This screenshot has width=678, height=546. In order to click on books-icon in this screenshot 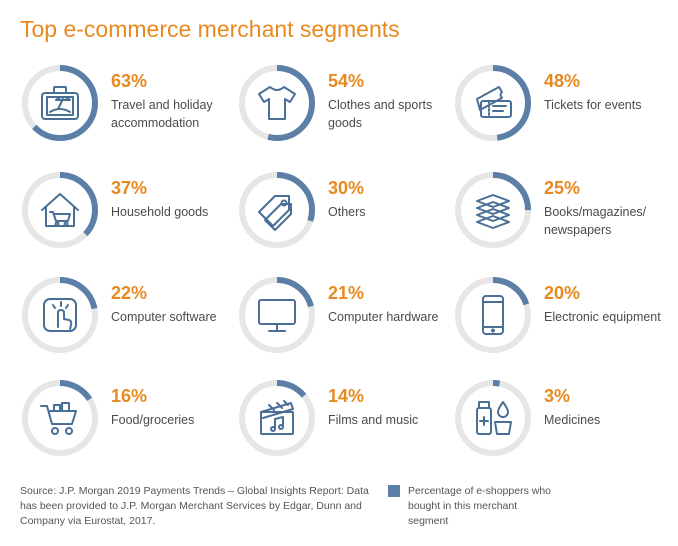, I will do `click(493, 211)`.